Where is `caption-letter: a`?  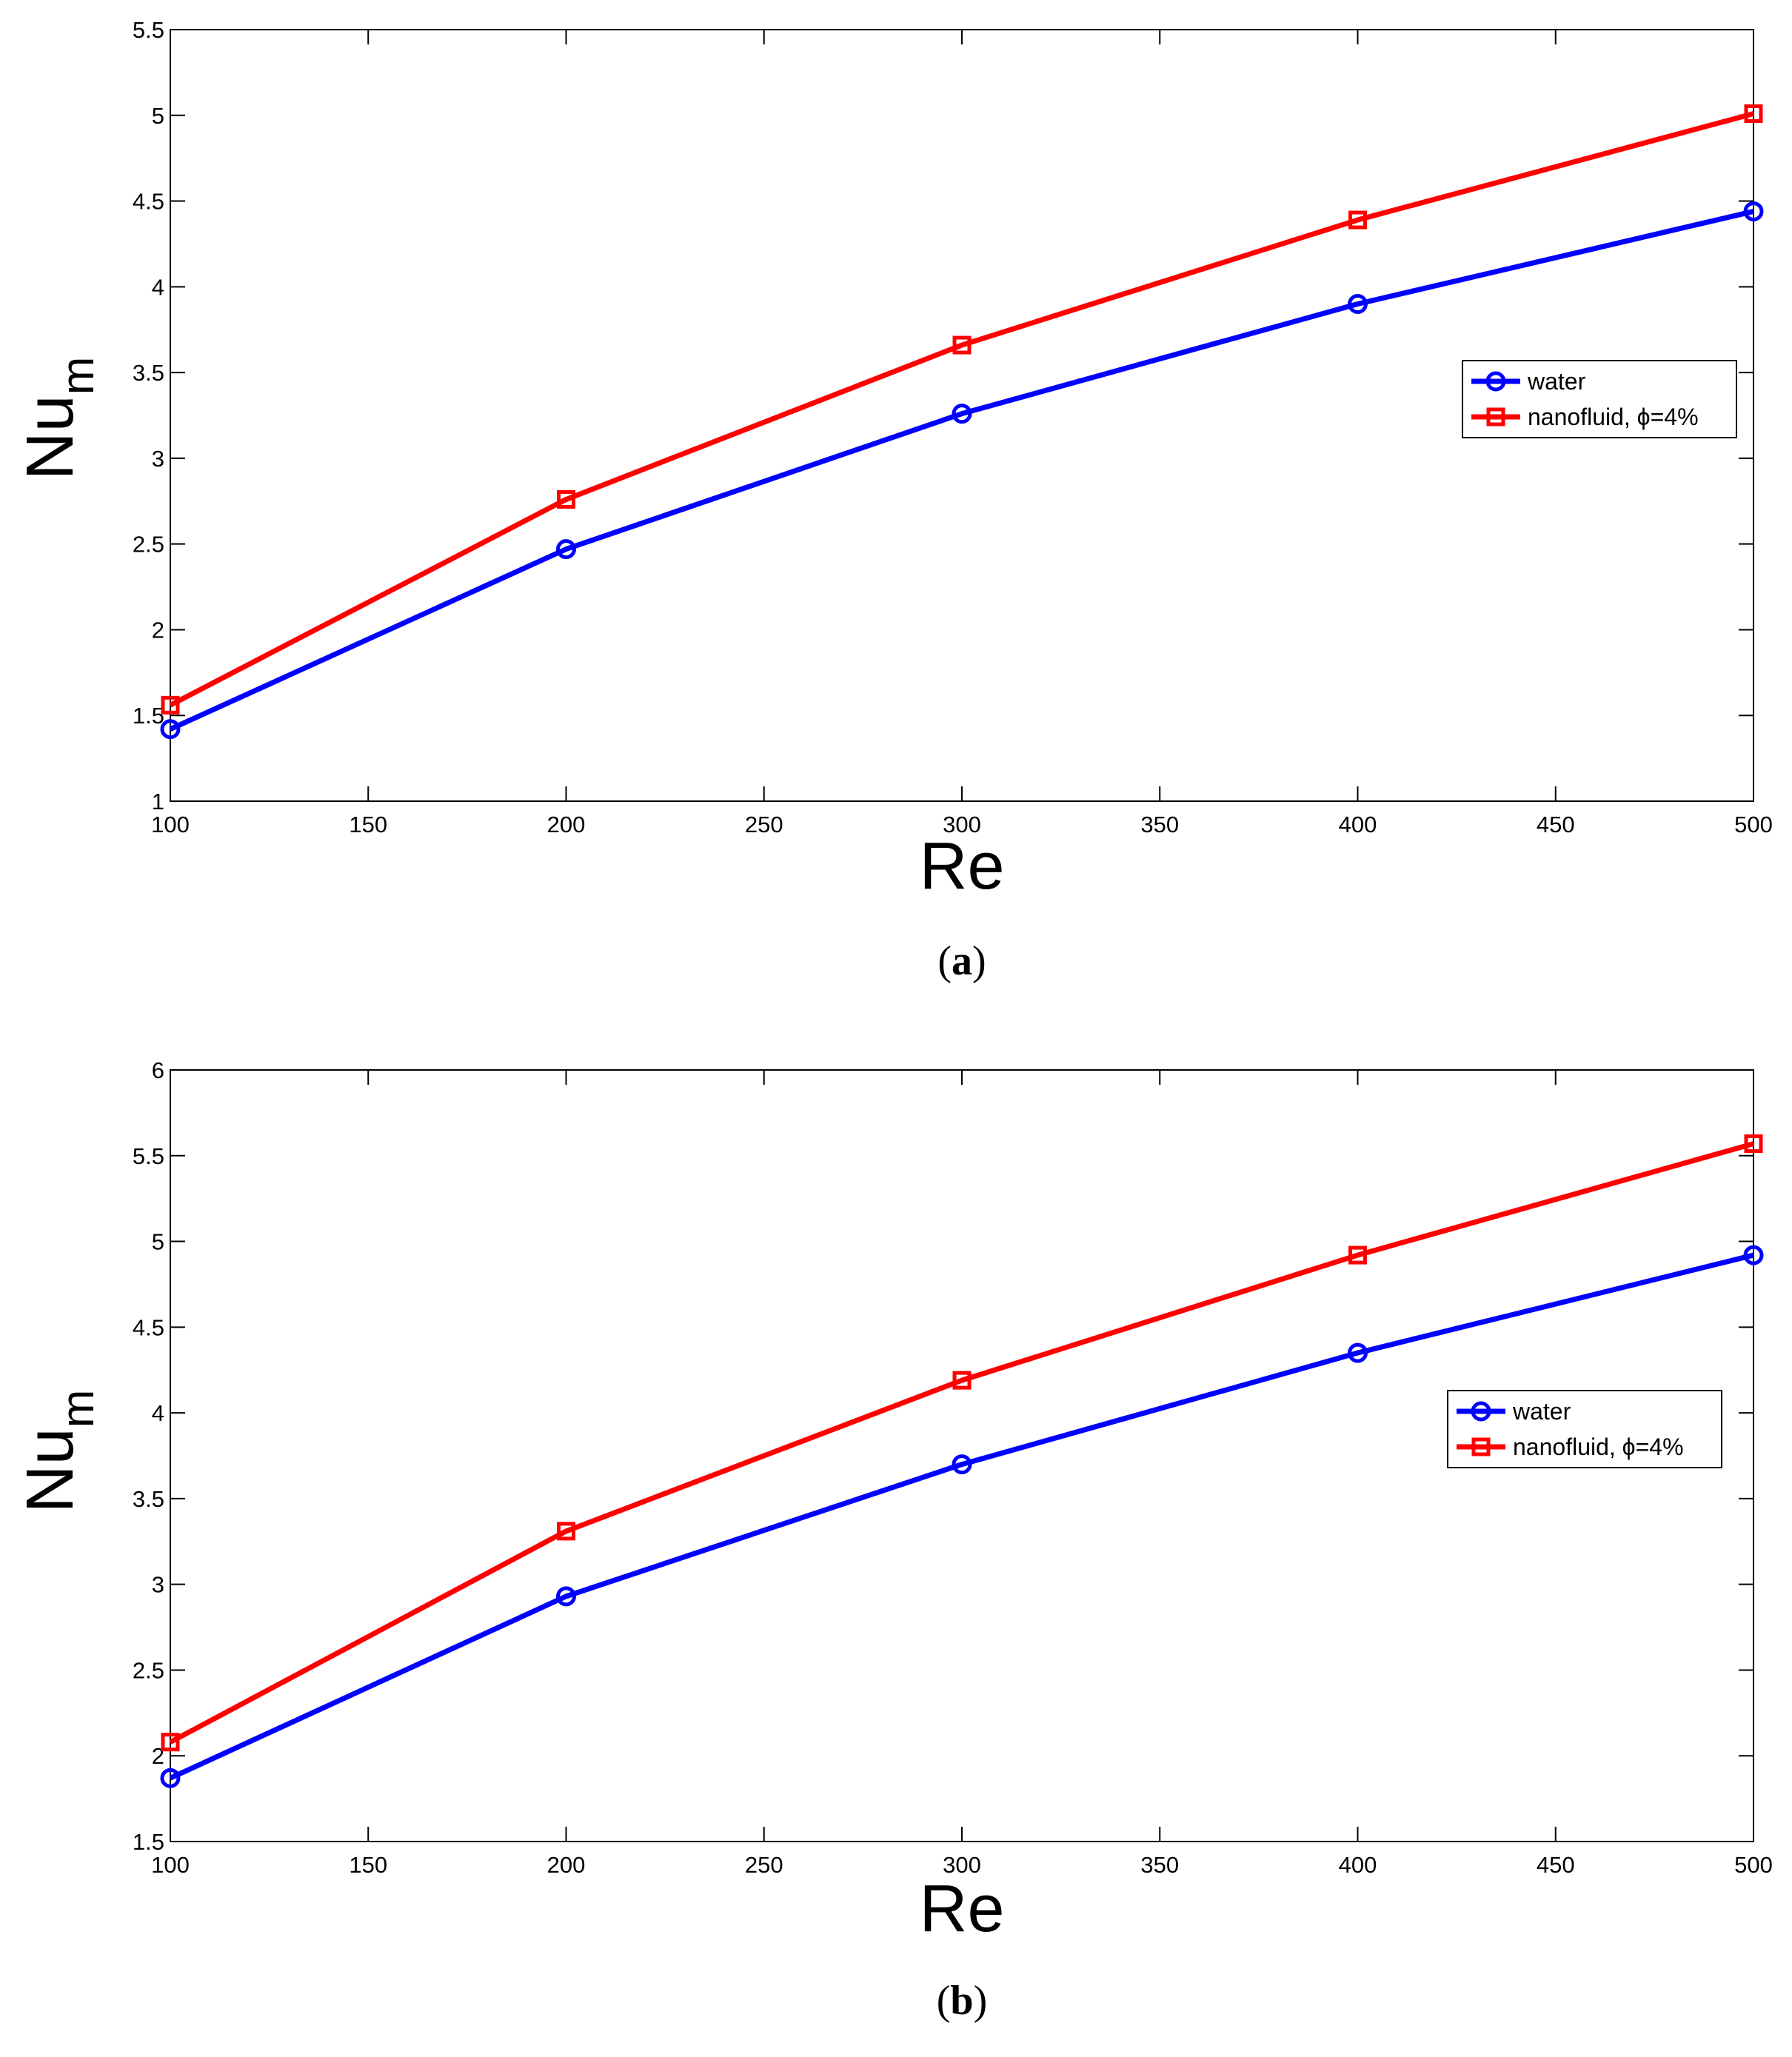 caption-letter: a is located at coordinates (962, 961).